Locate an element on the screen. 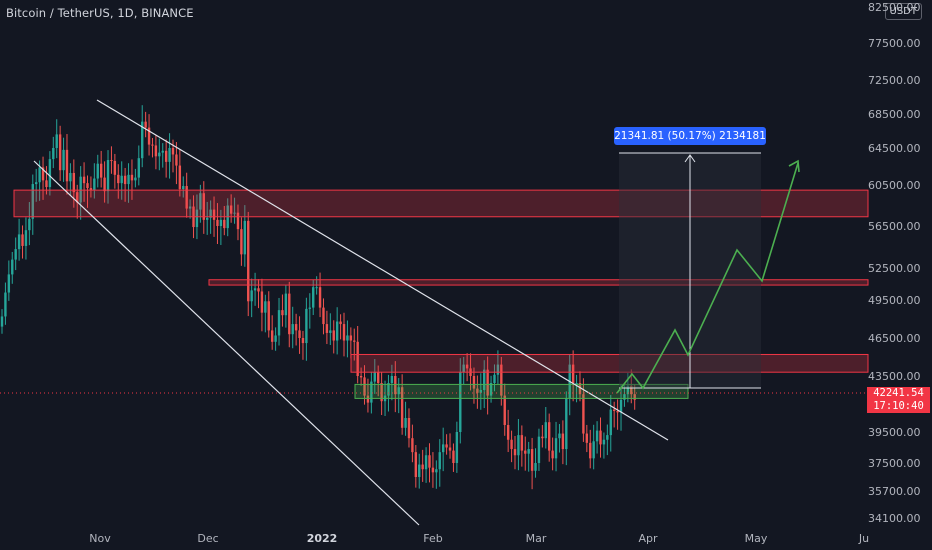  countdown-badge: 17:10:40 is located at coordinates (898, 406).